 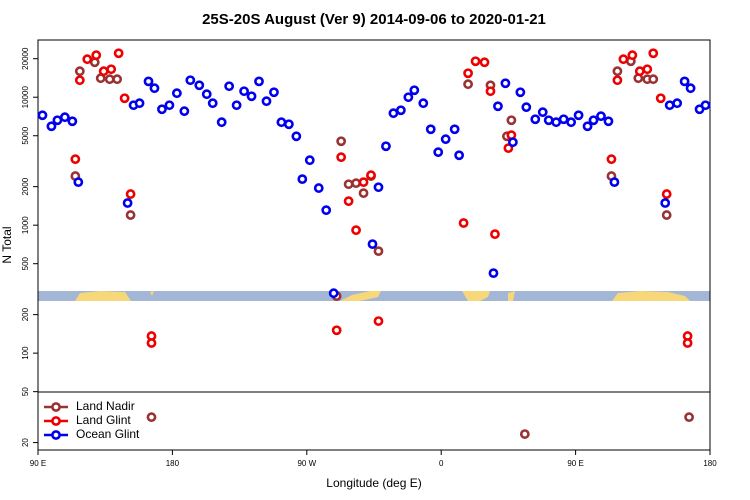 What do you see at coordinates (25, 97) in the screenshot?
I see `y-tick-label: 10000` at bounding box center [25, 97].